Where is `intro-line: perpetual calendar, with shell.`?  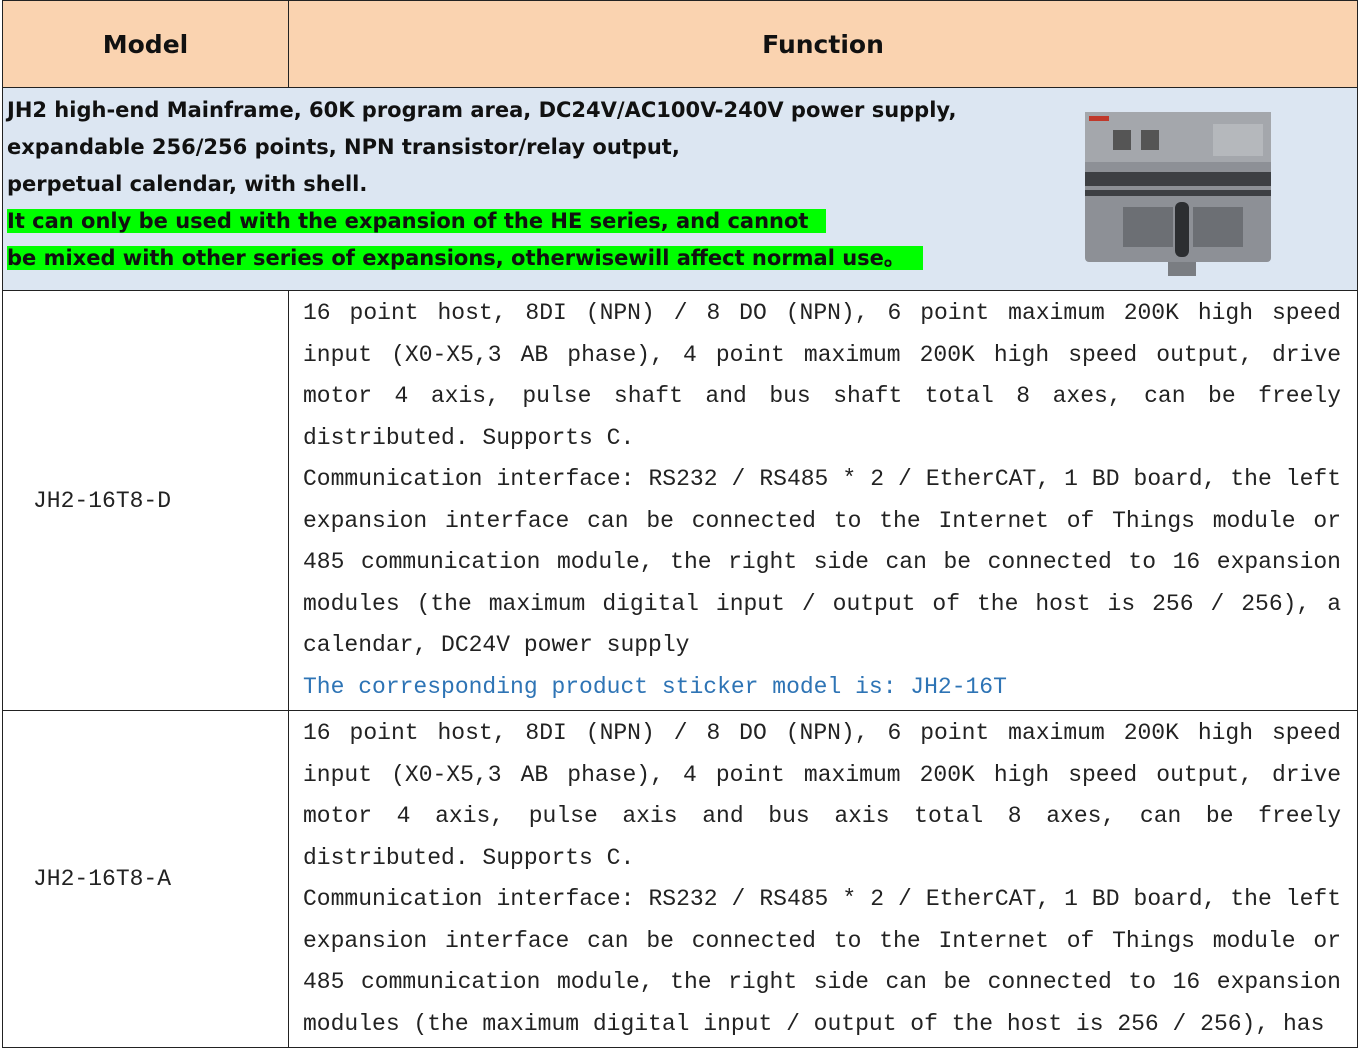
intro-line: perpetual calendar, with shell. is located at coordinates (187, 184).